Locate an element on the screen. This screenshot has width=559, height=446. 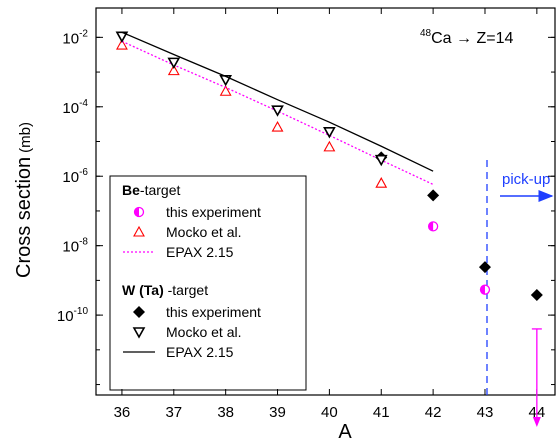
legend-group-title: Be-target is located at coordinates (151, 190).